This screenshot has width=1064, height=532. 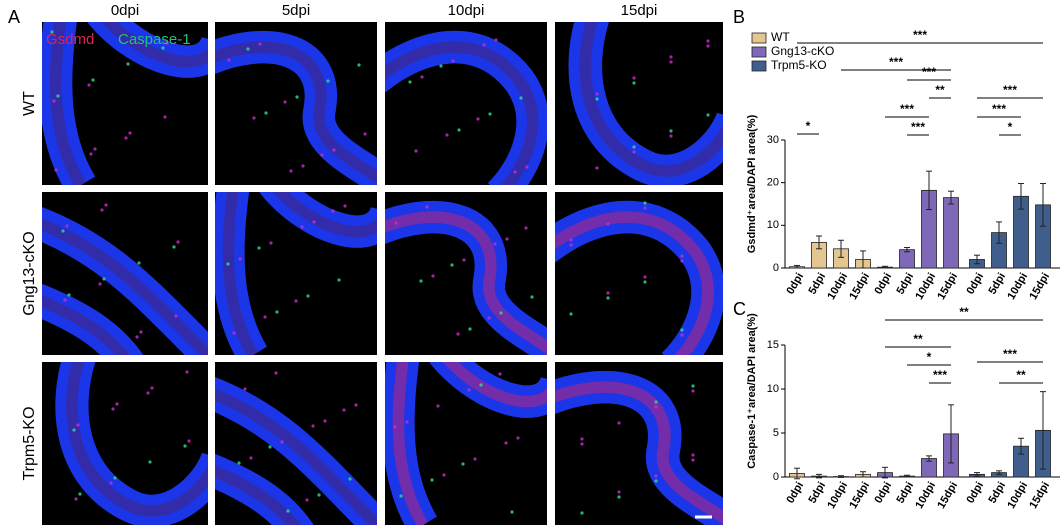 I want to click on legend-label: Gng13-cKO, so click(x=802, y=51).